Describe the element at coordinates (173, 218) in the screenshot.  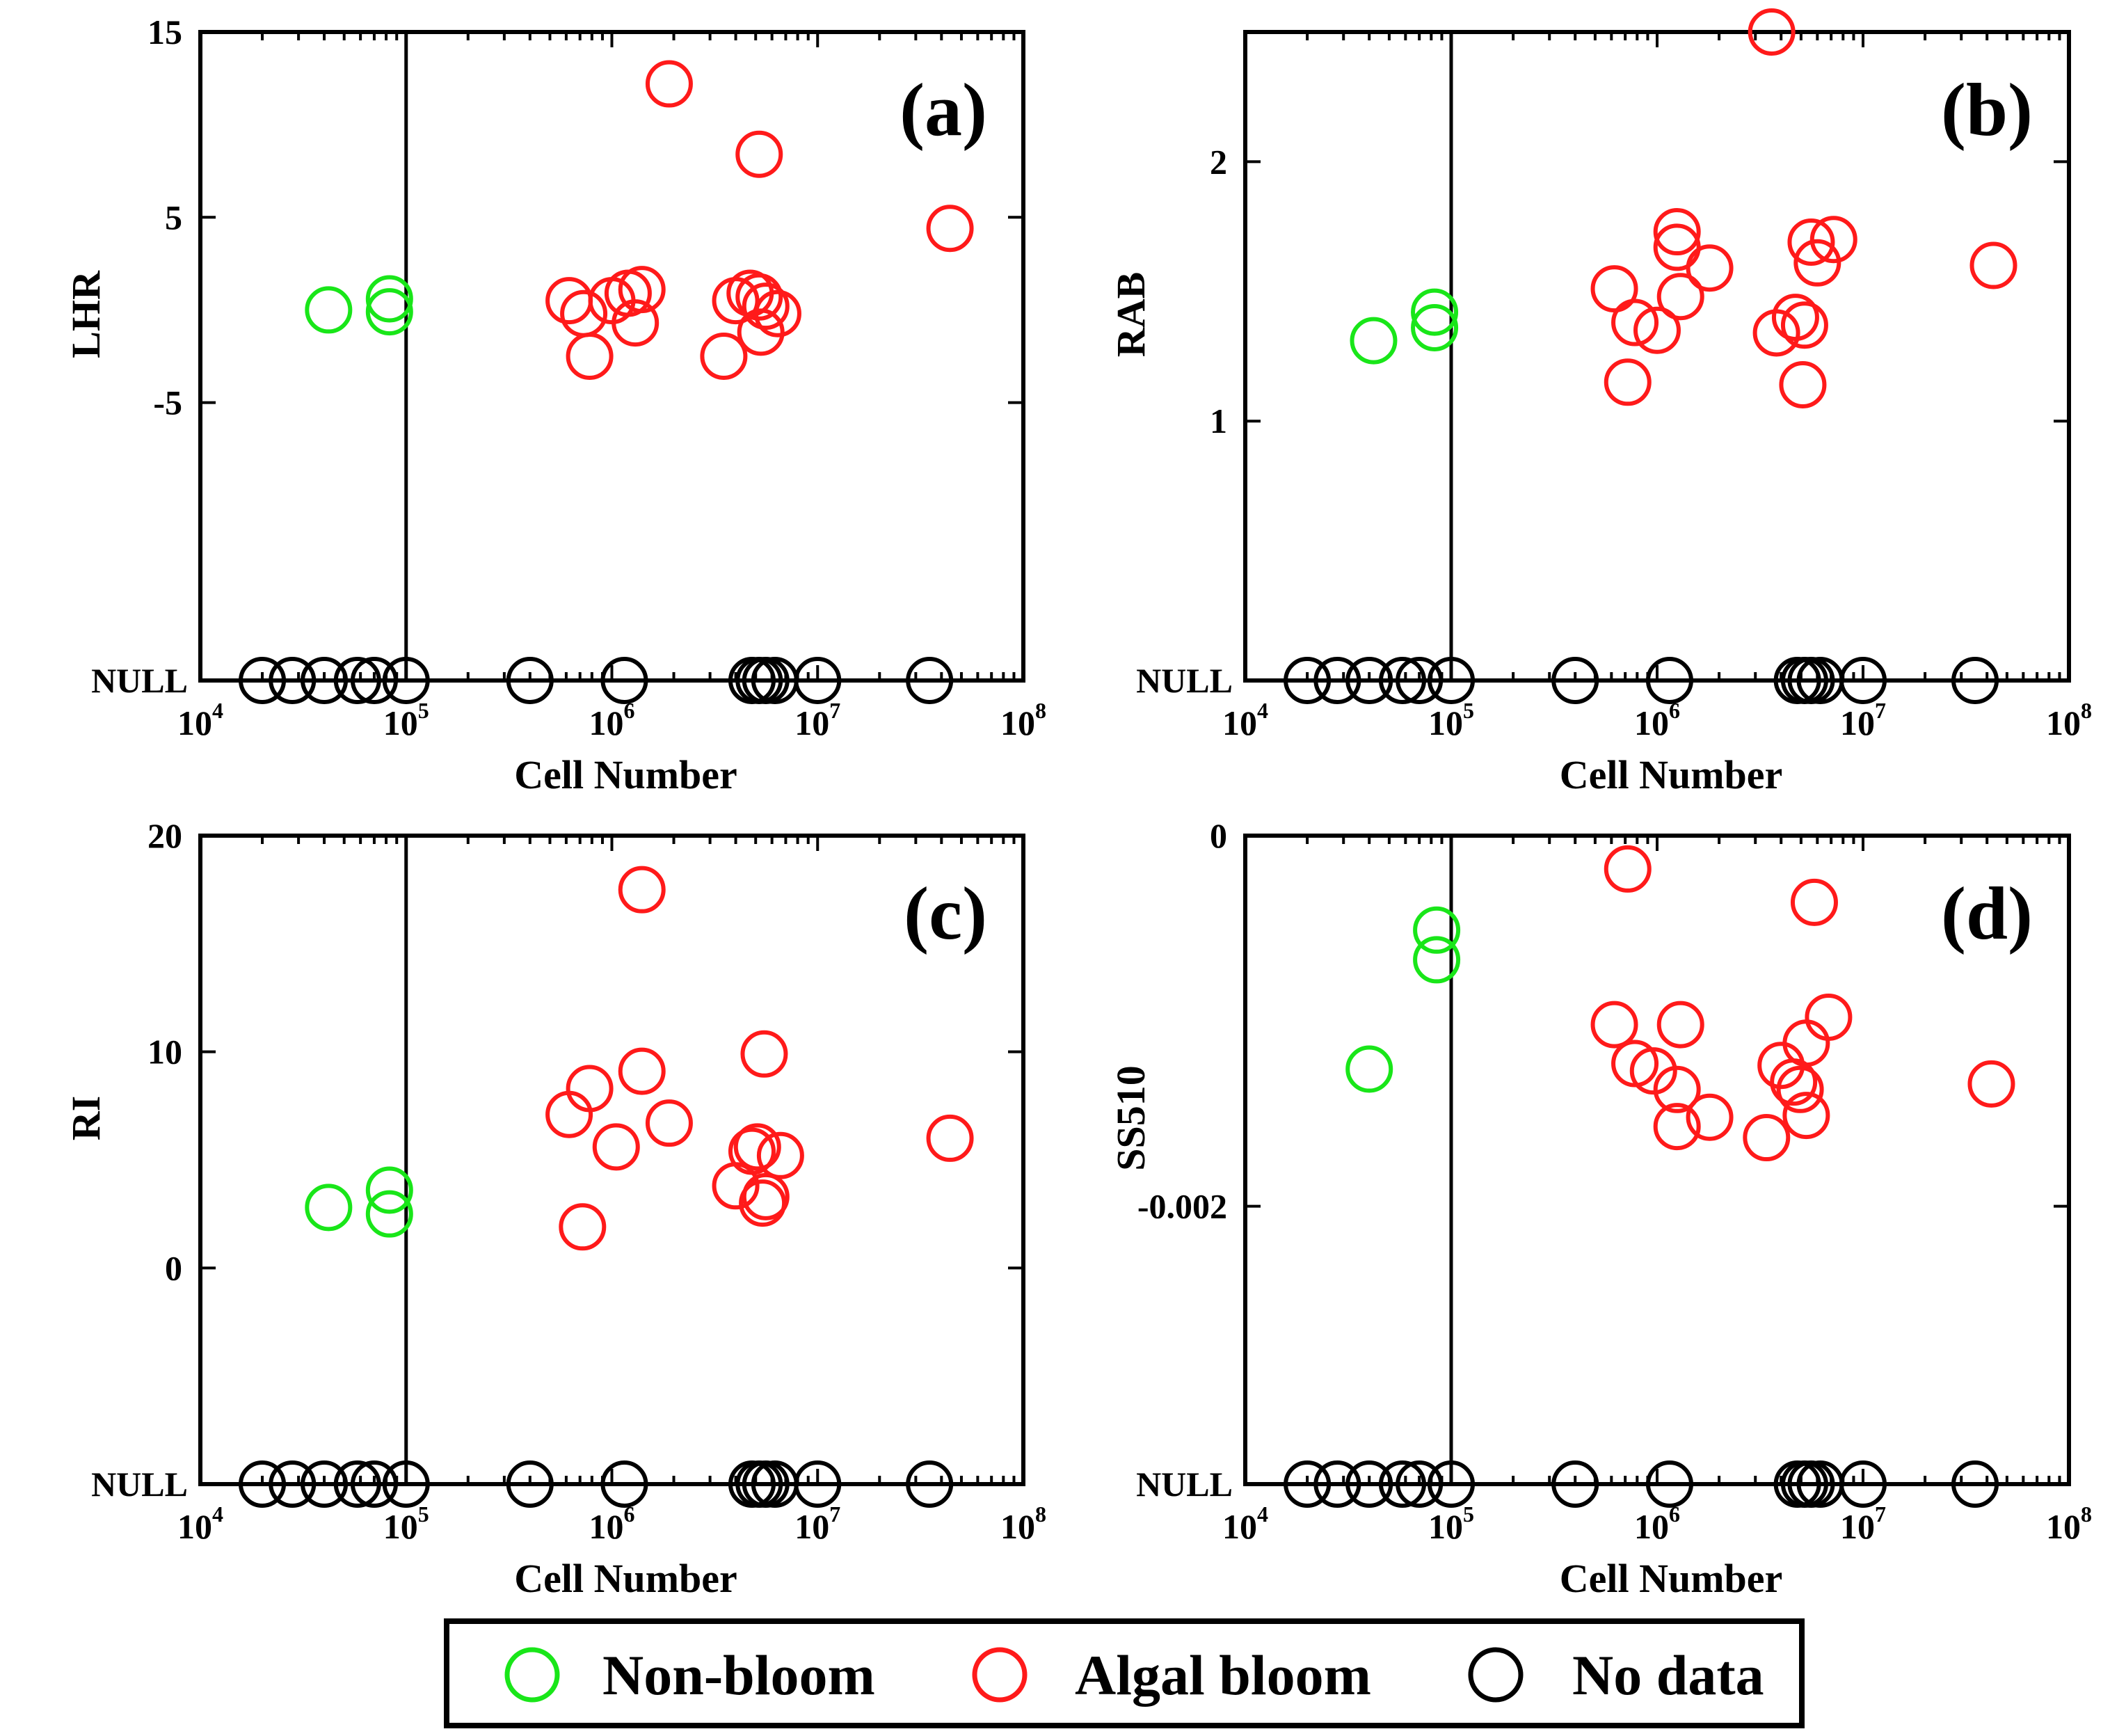
I see `y-tick-label: 5` at that location.